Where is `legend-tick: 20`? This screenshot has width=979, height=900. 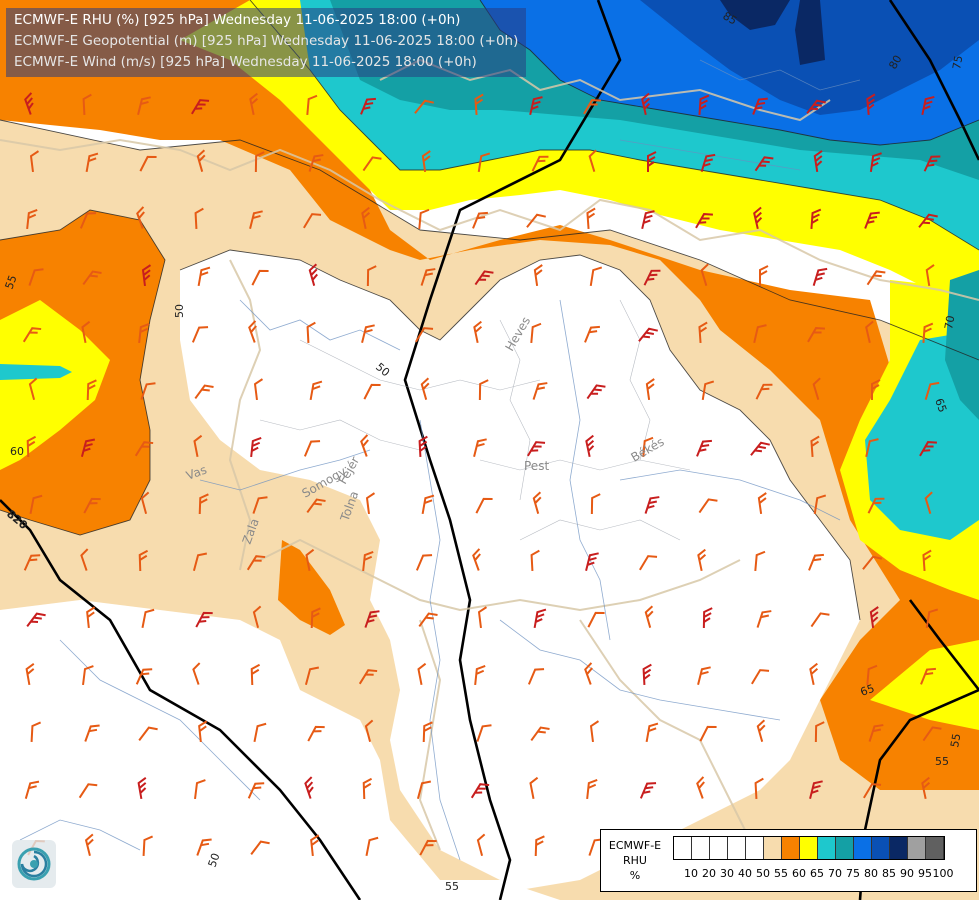 legend-tick: 20 is located at coordinates (709, 873).